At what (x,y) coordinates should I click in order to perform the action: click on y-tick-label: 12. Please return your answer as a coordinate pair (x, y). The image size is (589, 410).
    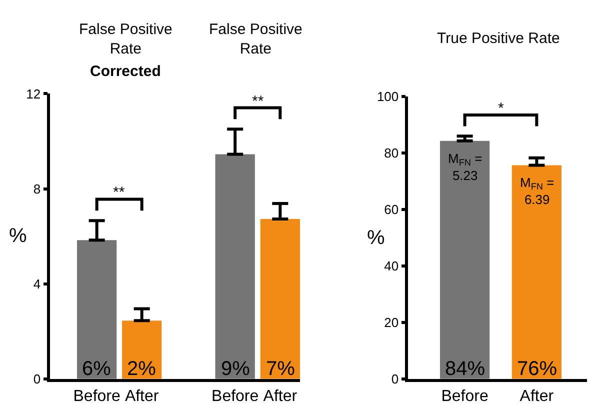
    Looking at the image, I should click on (33, 94).